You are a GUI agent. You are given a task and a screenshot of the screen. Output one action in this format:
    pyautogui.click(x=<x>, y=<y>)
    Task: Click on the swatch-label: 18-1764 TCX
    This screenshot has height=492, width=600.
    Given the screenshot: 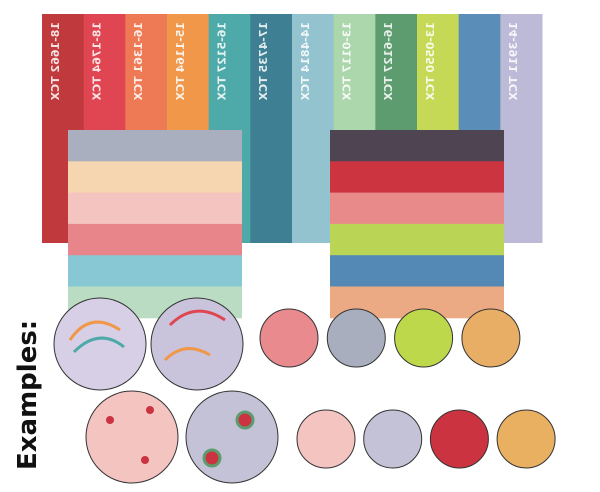 What is the action you would take?
    pyautogui.click(x=97, y=61)
    